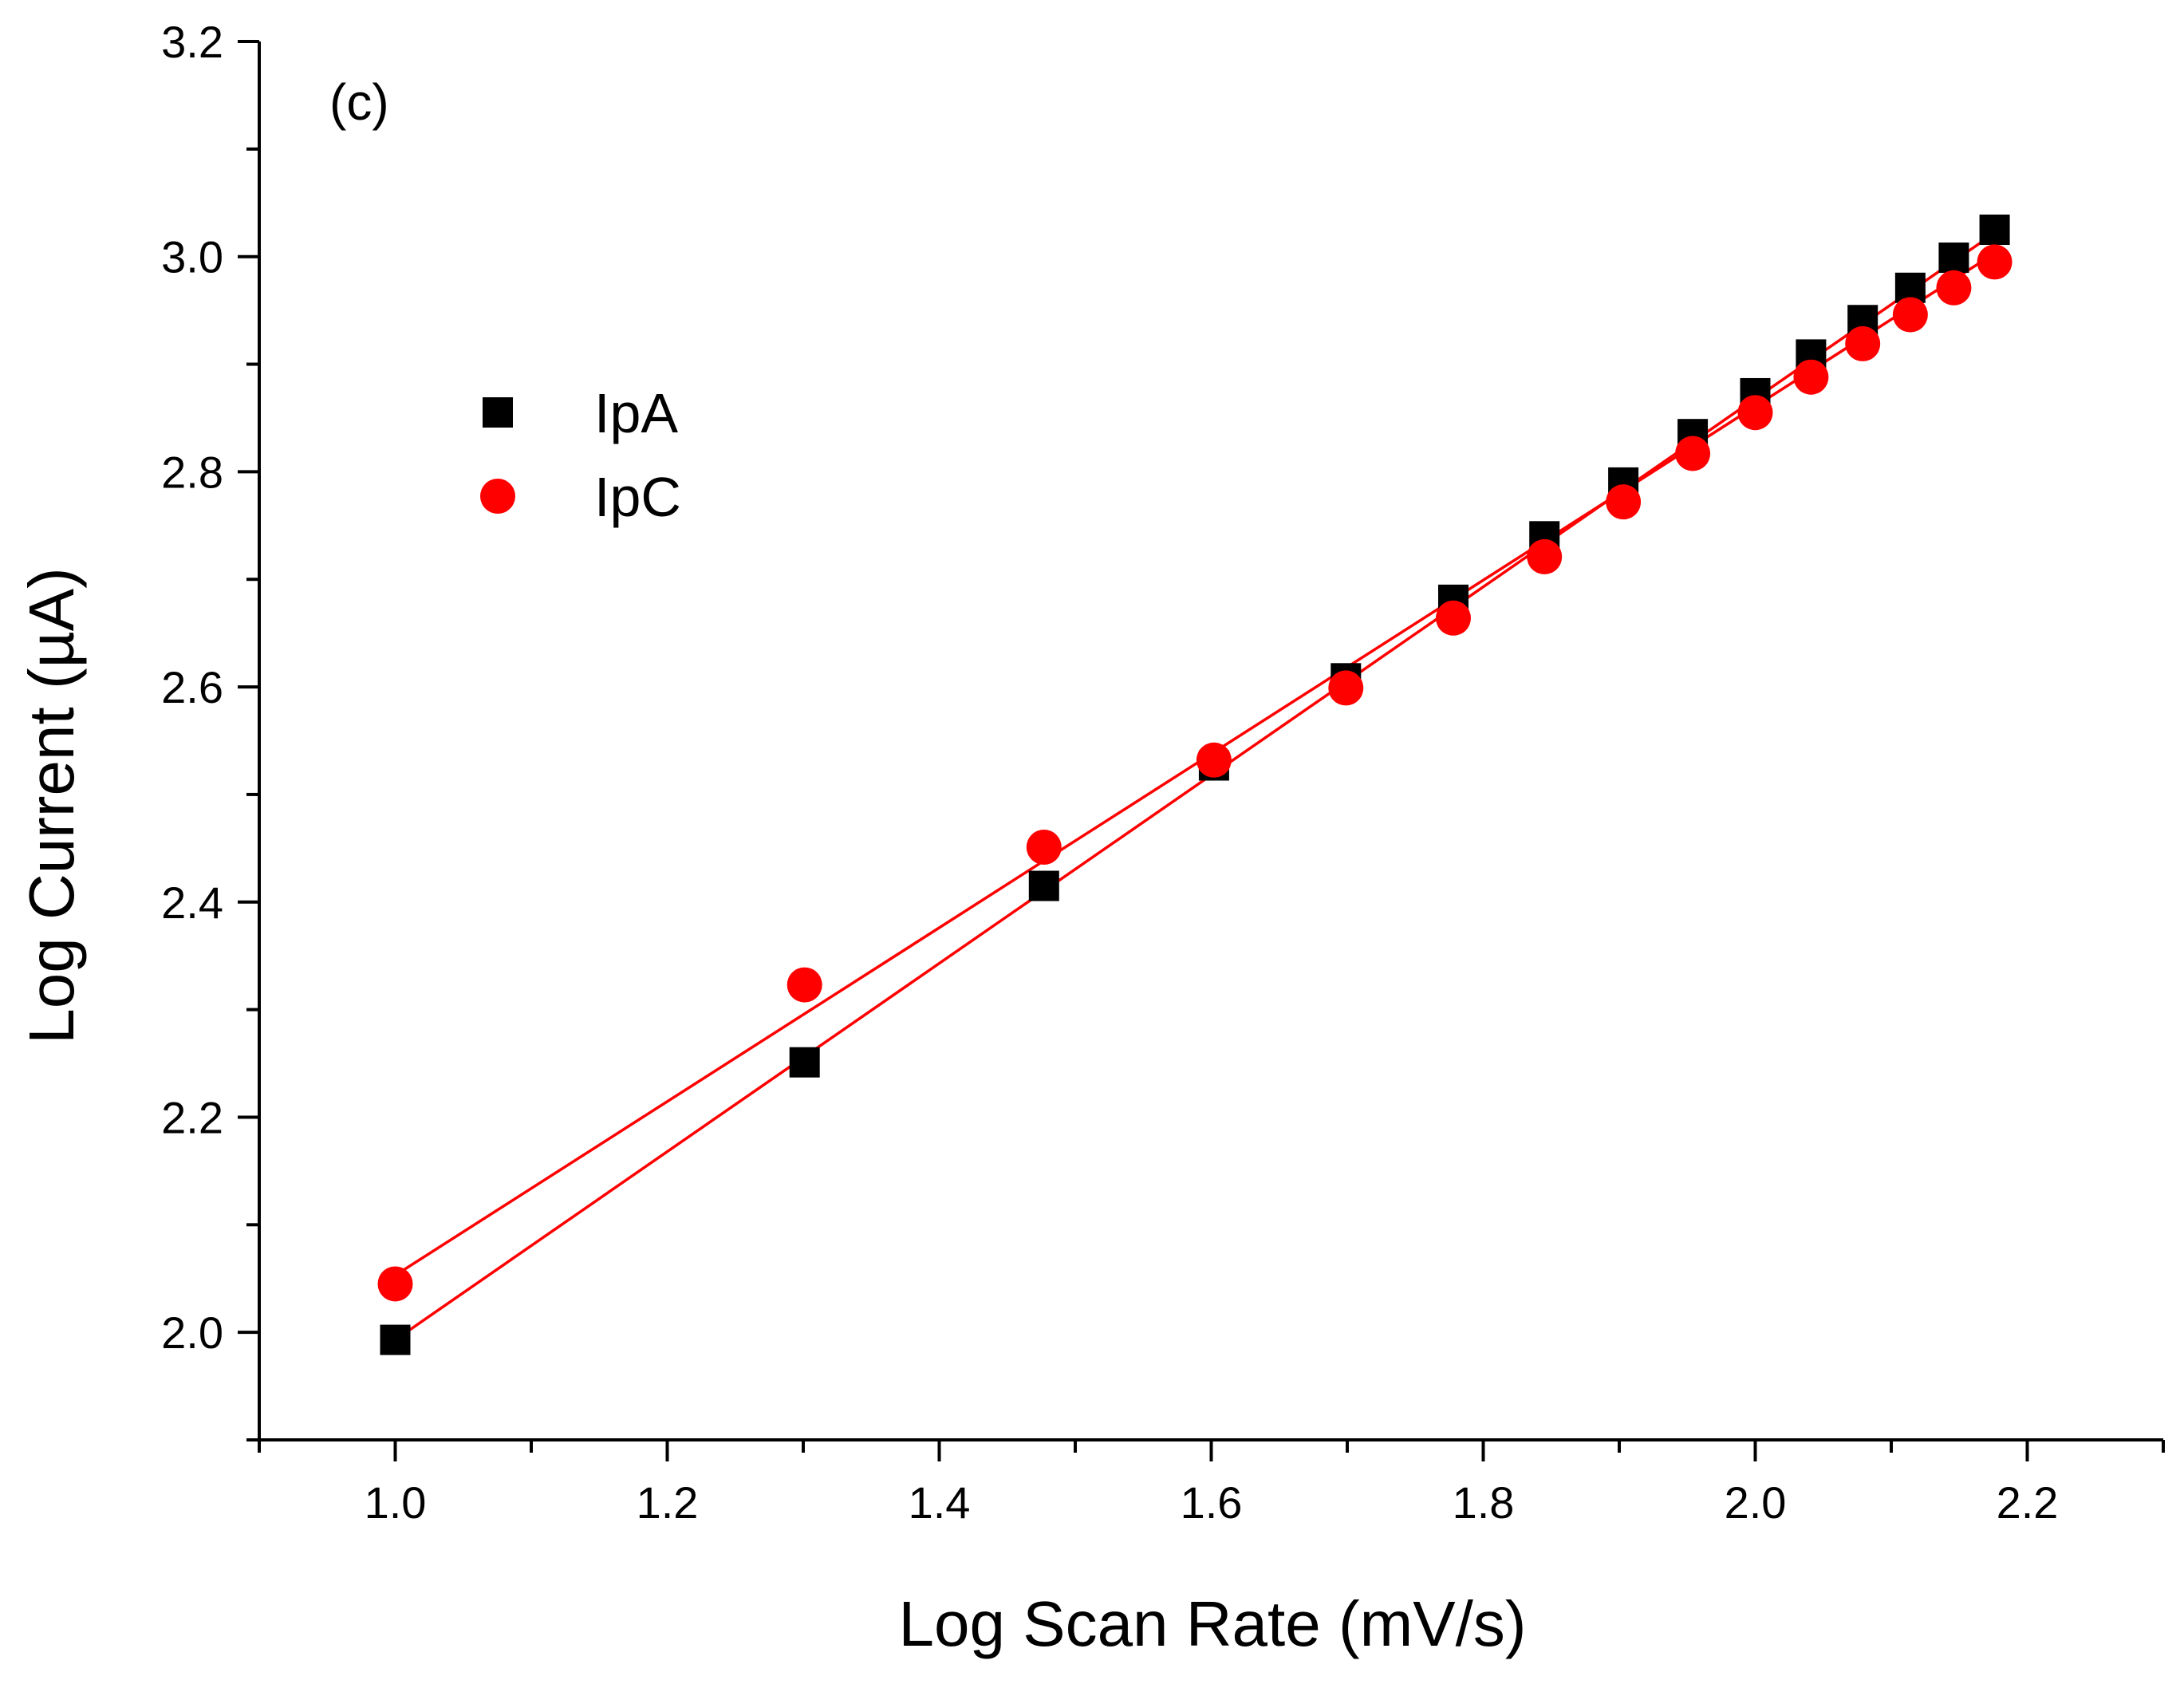 Image resolution: width=2184 pixels, height=1684 pixels. I want to click on y-tick-label: 2.0, so click(192, 1332).